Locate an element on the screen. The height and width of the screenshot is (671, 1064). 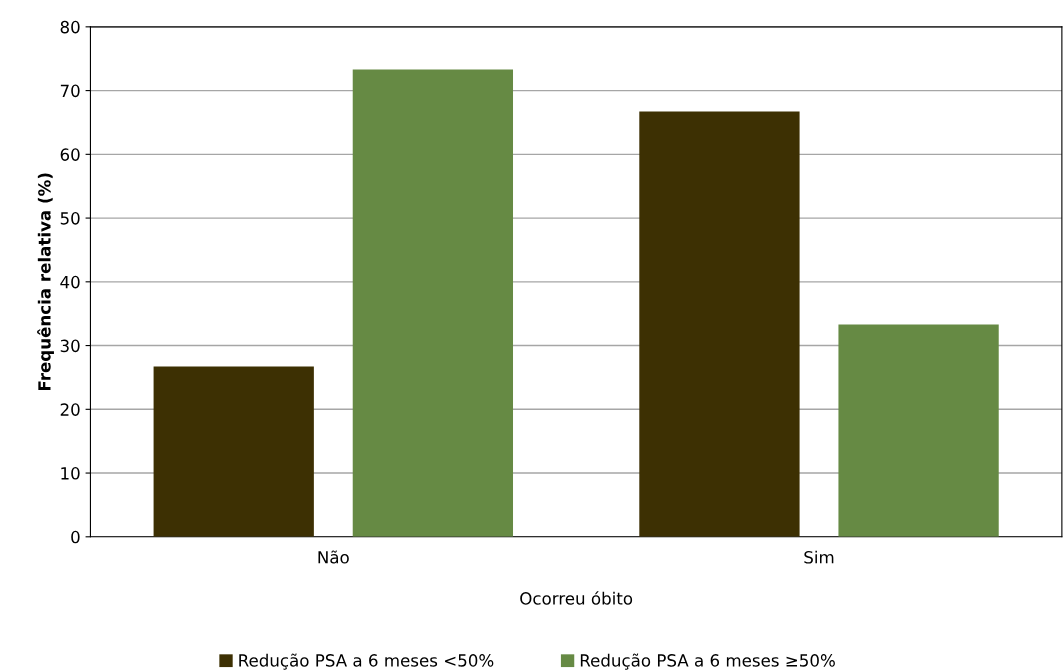
y-tick-label: 60 is located at coordinates (70, 154).